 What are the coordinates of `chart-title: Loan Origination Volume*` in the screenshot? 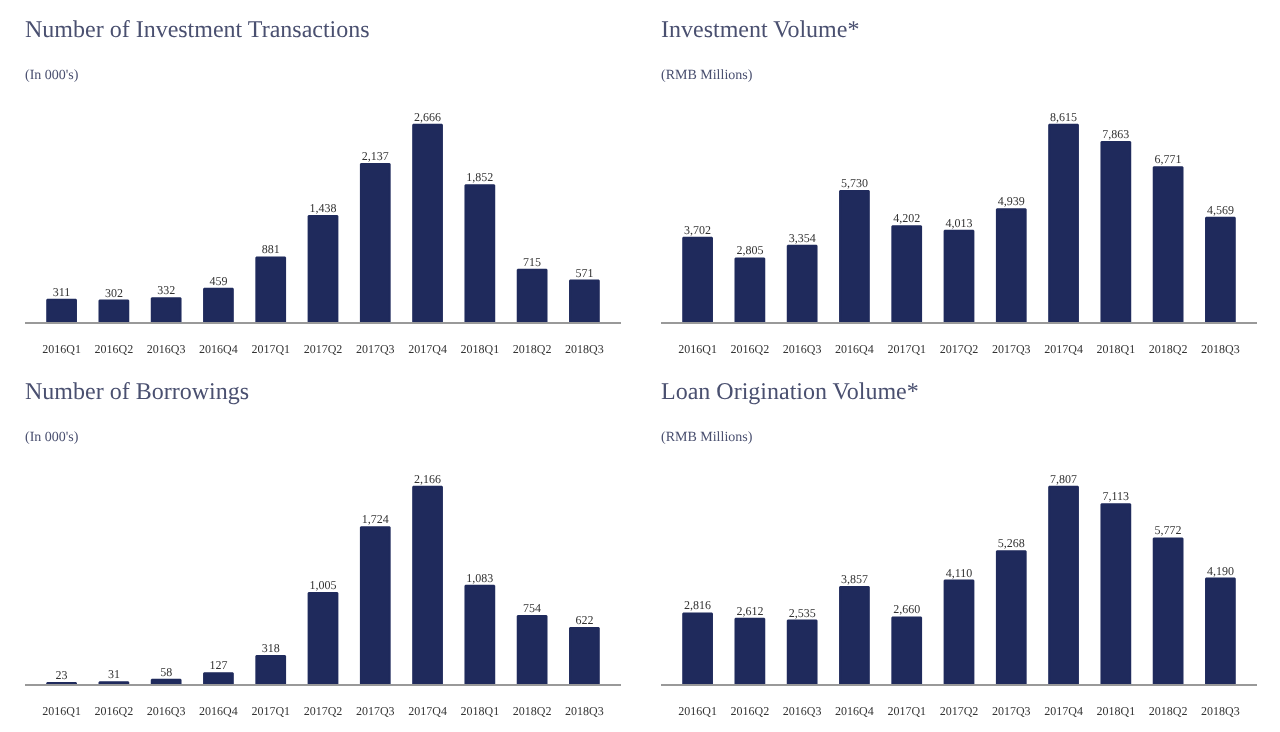 It's located at (790, 391).